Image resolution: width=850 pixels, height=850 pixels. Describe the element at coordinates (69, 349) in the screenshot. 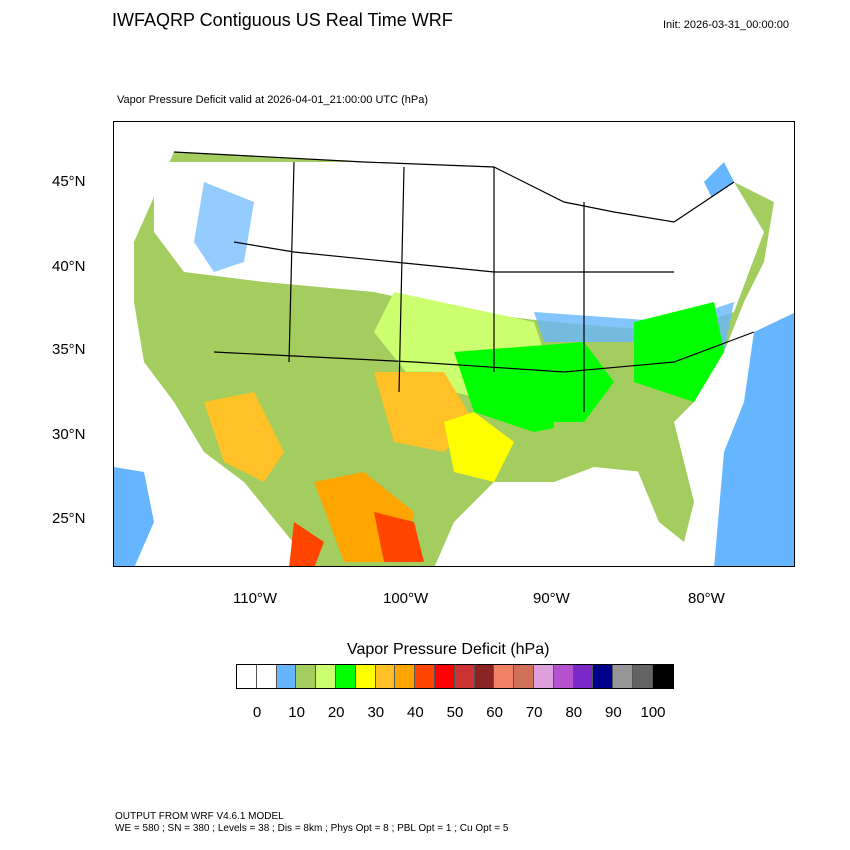

I see `lat-label: 35°N` at that location.